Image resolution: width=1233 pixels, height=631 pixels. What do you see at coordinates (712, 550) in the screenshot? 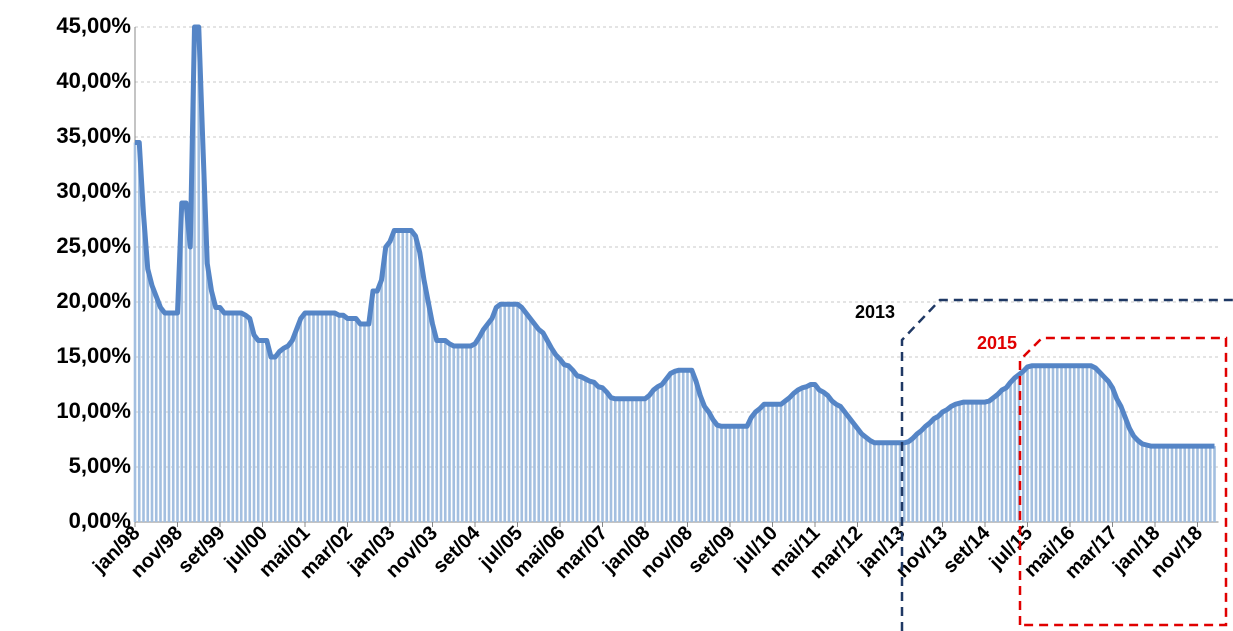
I see `x-tick-label: set/09` at bounding box center [712, 550].